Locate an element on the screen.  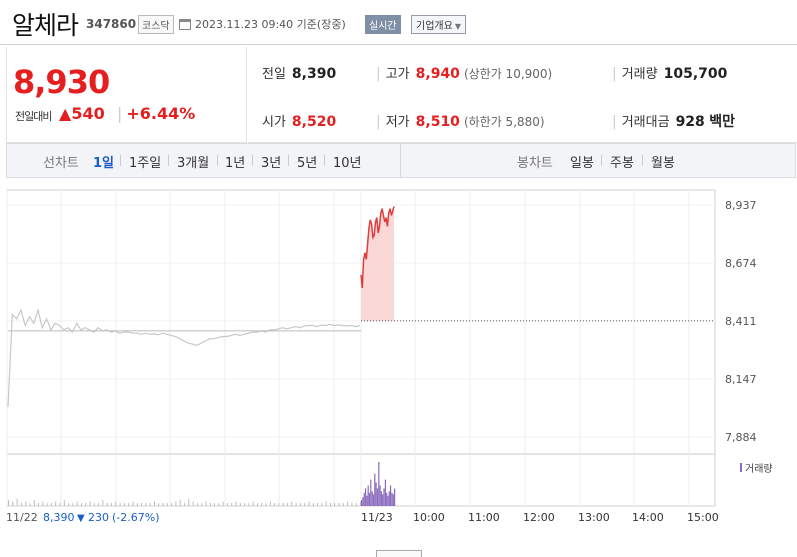
stat-value: 8,520 is located at coordinates (314, 122).